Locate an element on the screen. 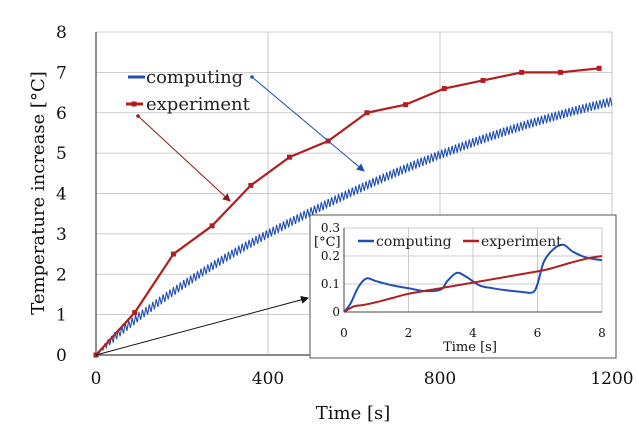 The image size is (638, 430). main-legend: computing experiment is located at coordinates (188, 91).